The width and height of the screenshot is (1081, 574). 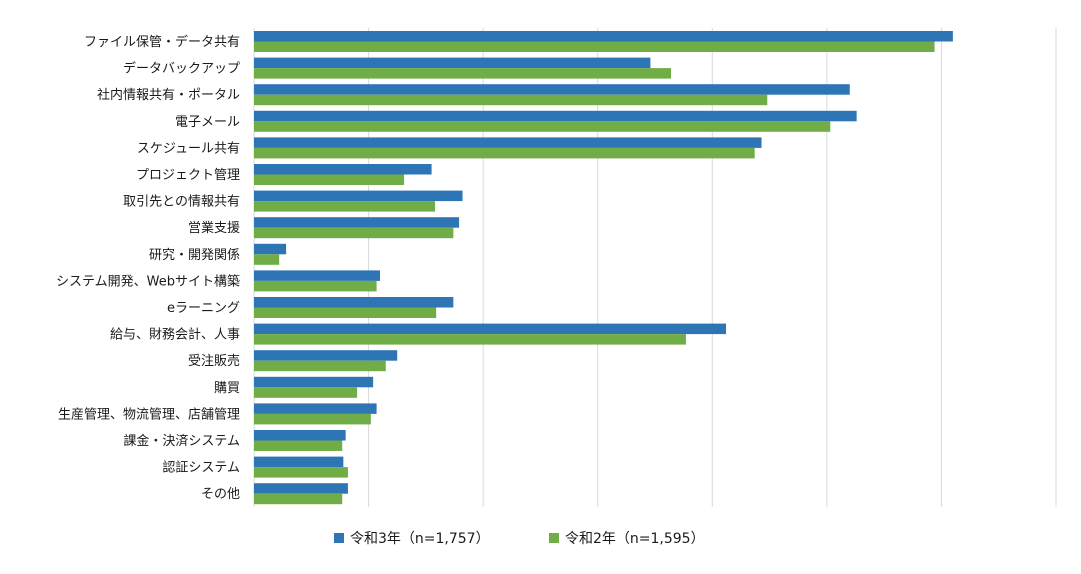 I want to click on category-label: 購買, so click(x=227, y=388).